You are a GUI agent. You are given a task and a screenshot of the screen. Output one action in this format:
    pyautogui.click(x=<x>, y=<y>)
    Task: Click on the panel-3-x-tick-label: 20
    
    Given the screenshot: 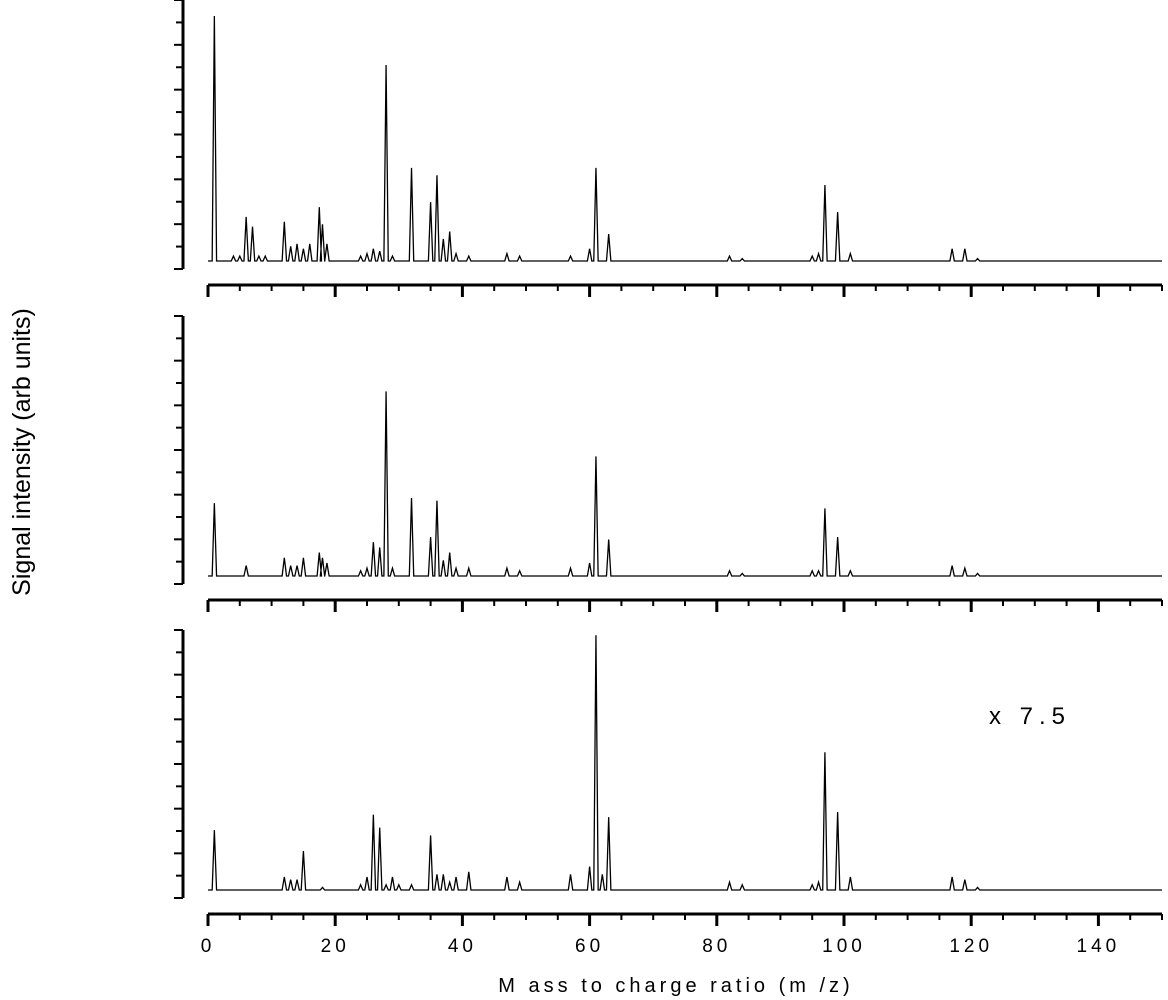 What is the action you would take?
    pyautogui.click(x=335, y=946)
    